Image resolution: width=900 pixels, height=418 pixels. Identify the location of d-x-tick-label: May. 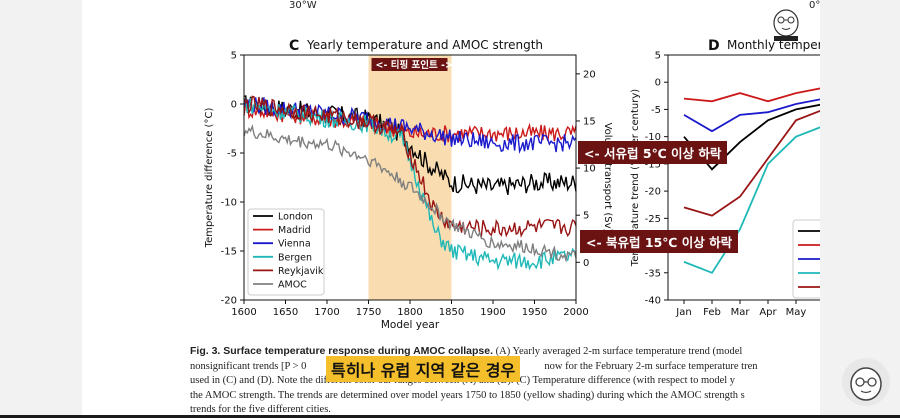
(796, 312).